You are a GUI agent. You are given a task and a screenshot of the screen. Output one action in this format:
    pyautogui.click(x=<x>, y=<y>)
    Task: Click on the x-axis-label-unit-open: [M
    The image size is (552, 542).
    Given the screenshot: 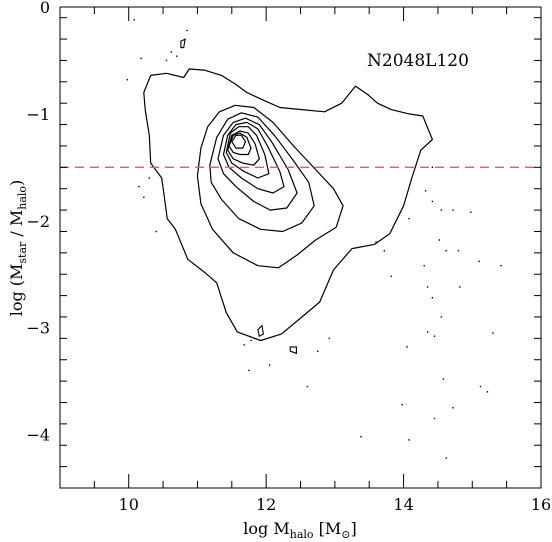 What is the action you would take?
    pyautogui.click(x=328, y=528)
    